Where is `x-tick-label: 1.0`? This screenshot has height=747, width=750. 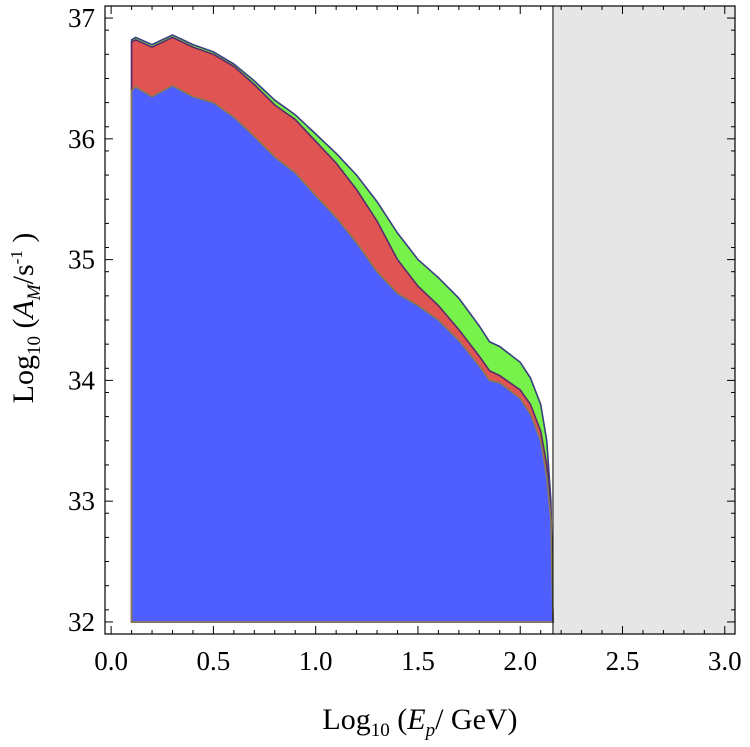 x-tick-label: 1.0 is located at coordinates (316, 661).